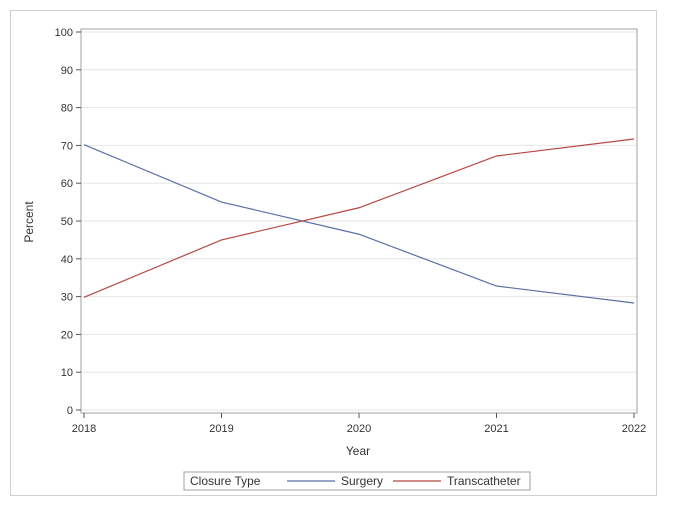 Image resolution: width=679 pixels, height=527 pixels. What do you see at coordinates (484, 481) in the screenshot?
I see `legend-label-transcatheter: Transcatheter` at bounding box center [484, 481].